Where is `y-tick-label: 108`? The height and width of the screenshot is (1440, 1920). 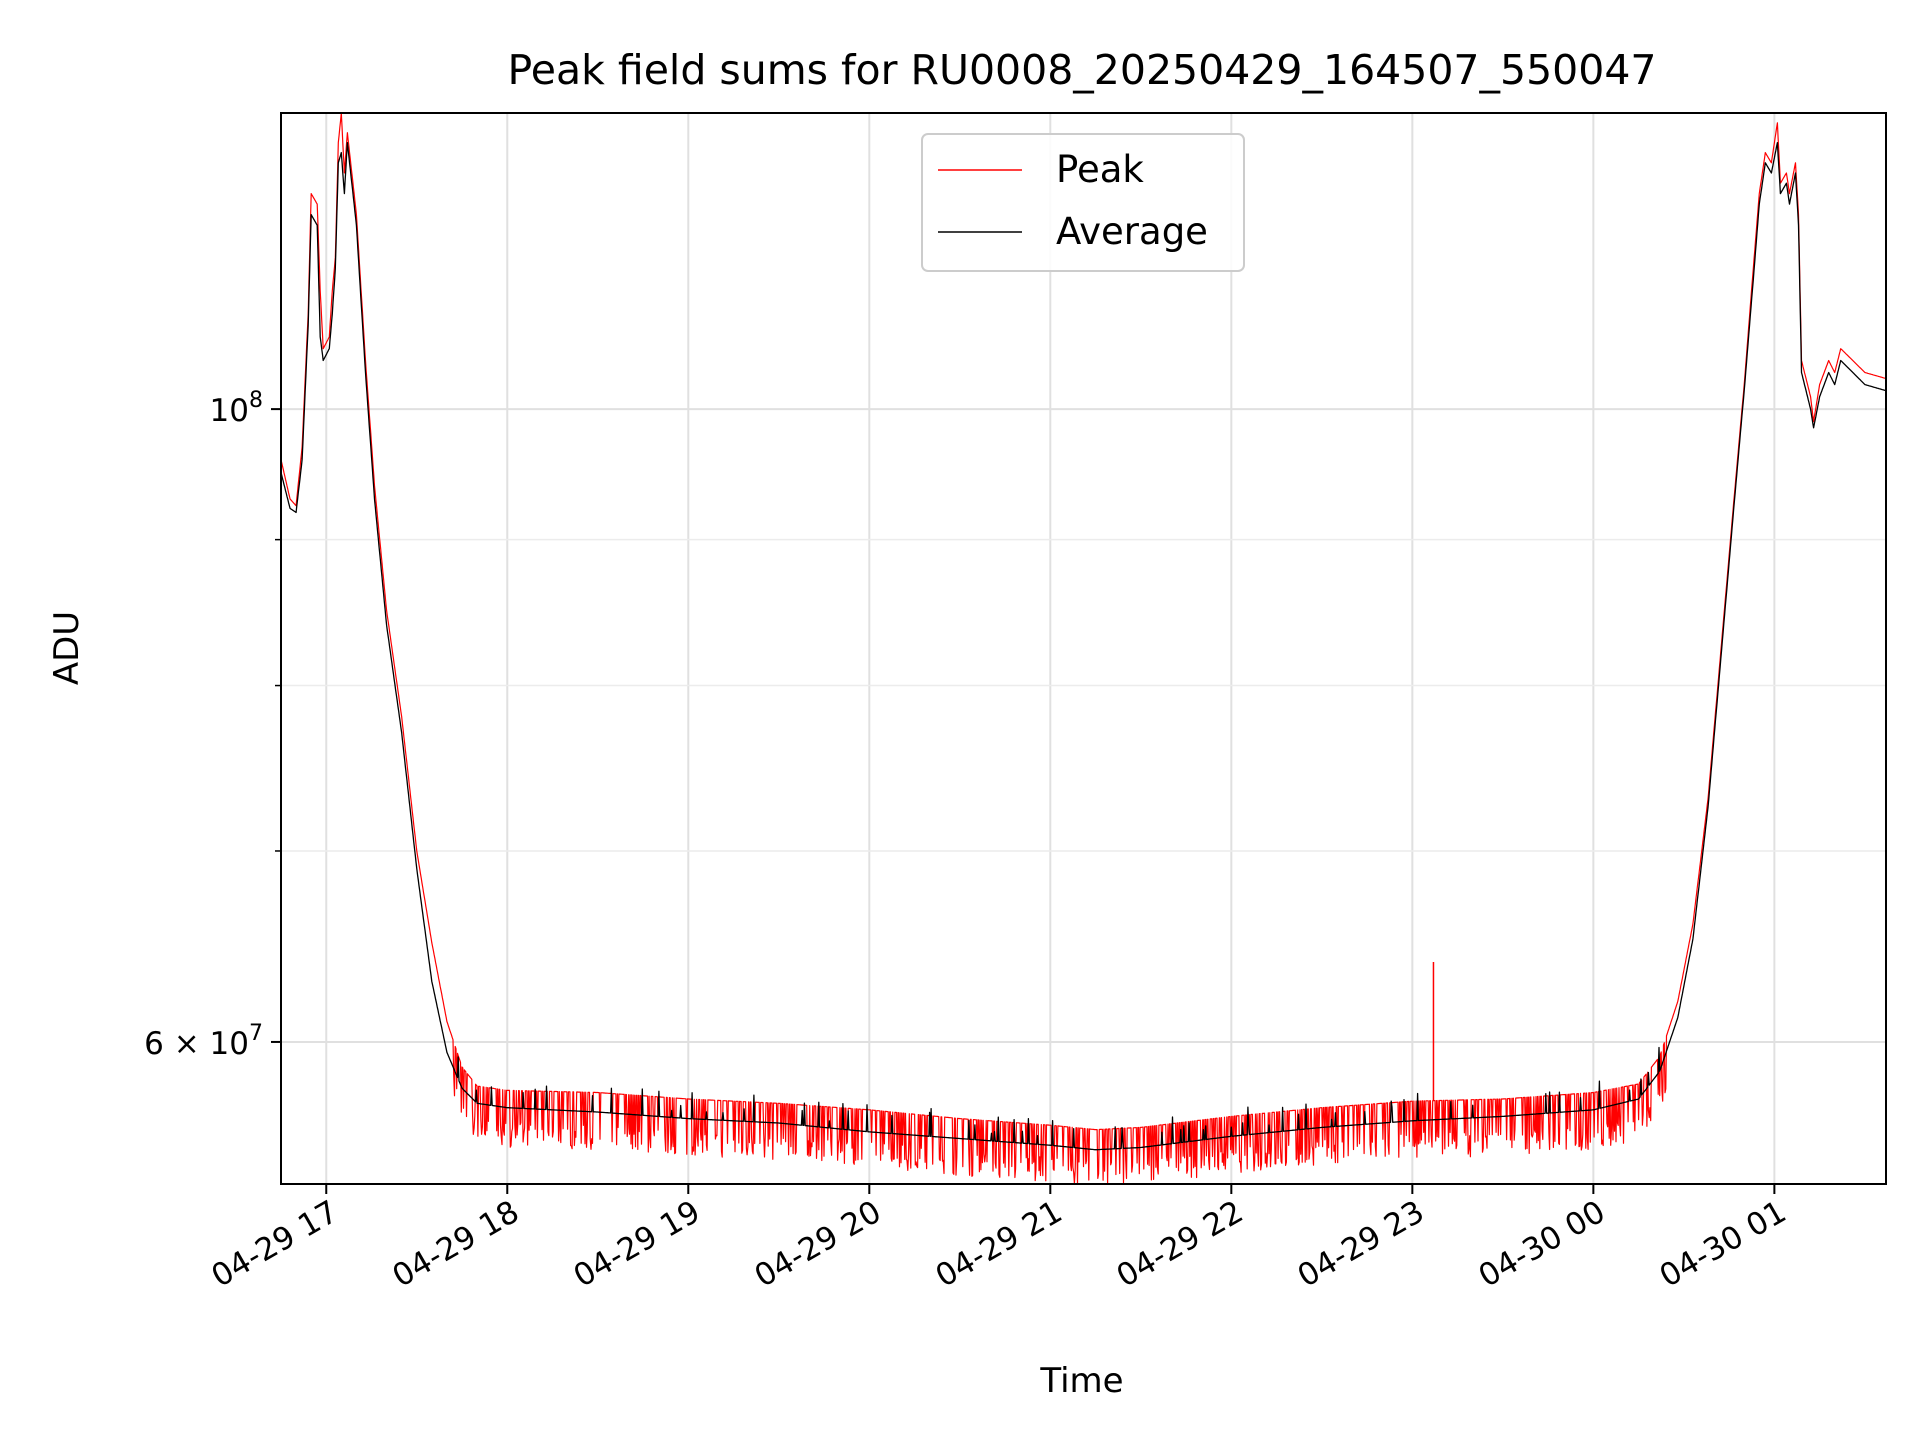
y-tick-label: 108 is located at coordinates (236, 408).